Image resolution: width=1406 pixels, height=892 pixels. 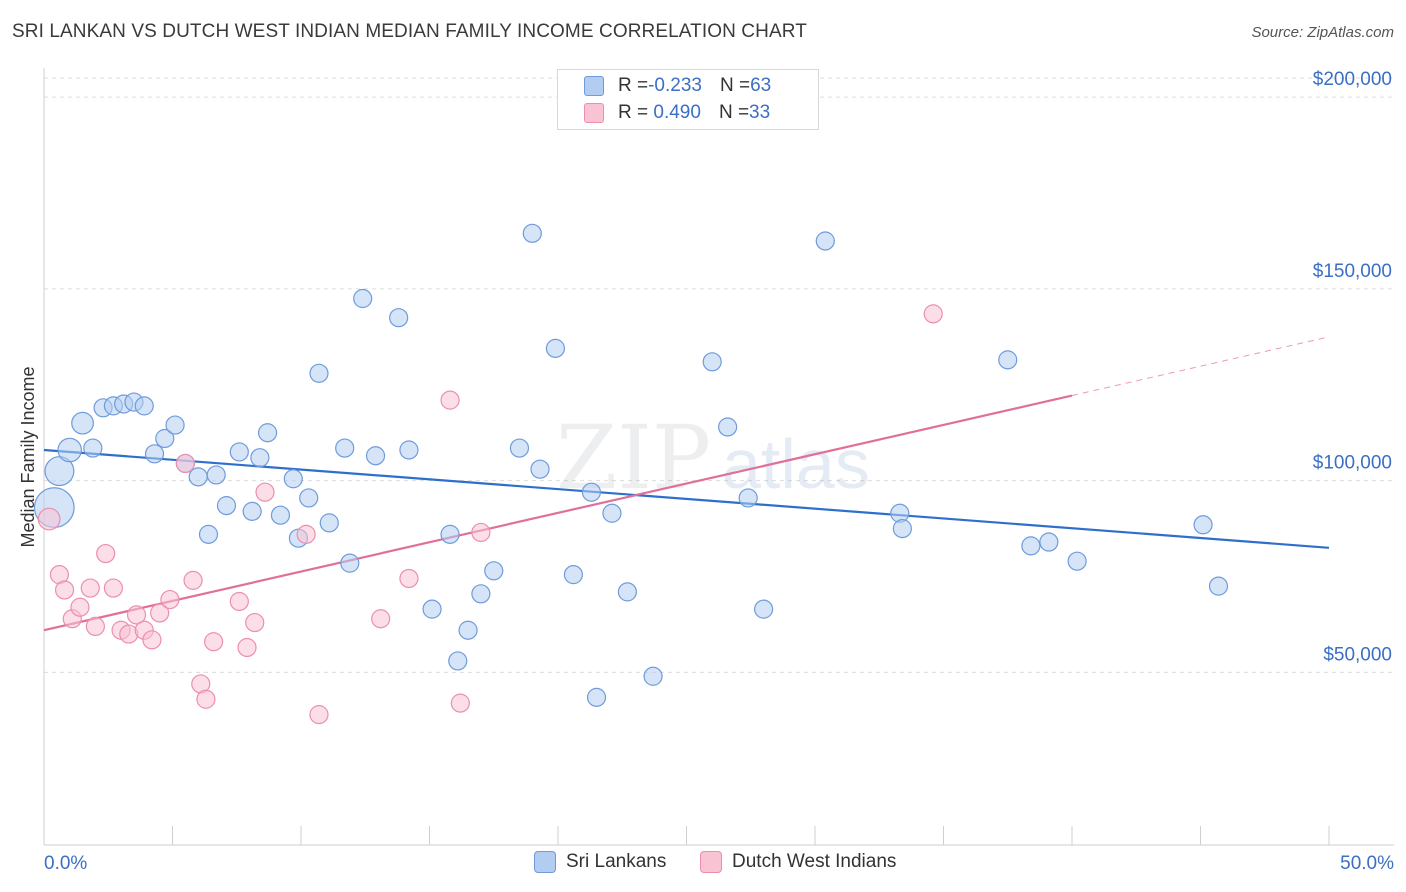 I want to click on x-tick-label: 0.0%, so click(x=65, y=863).